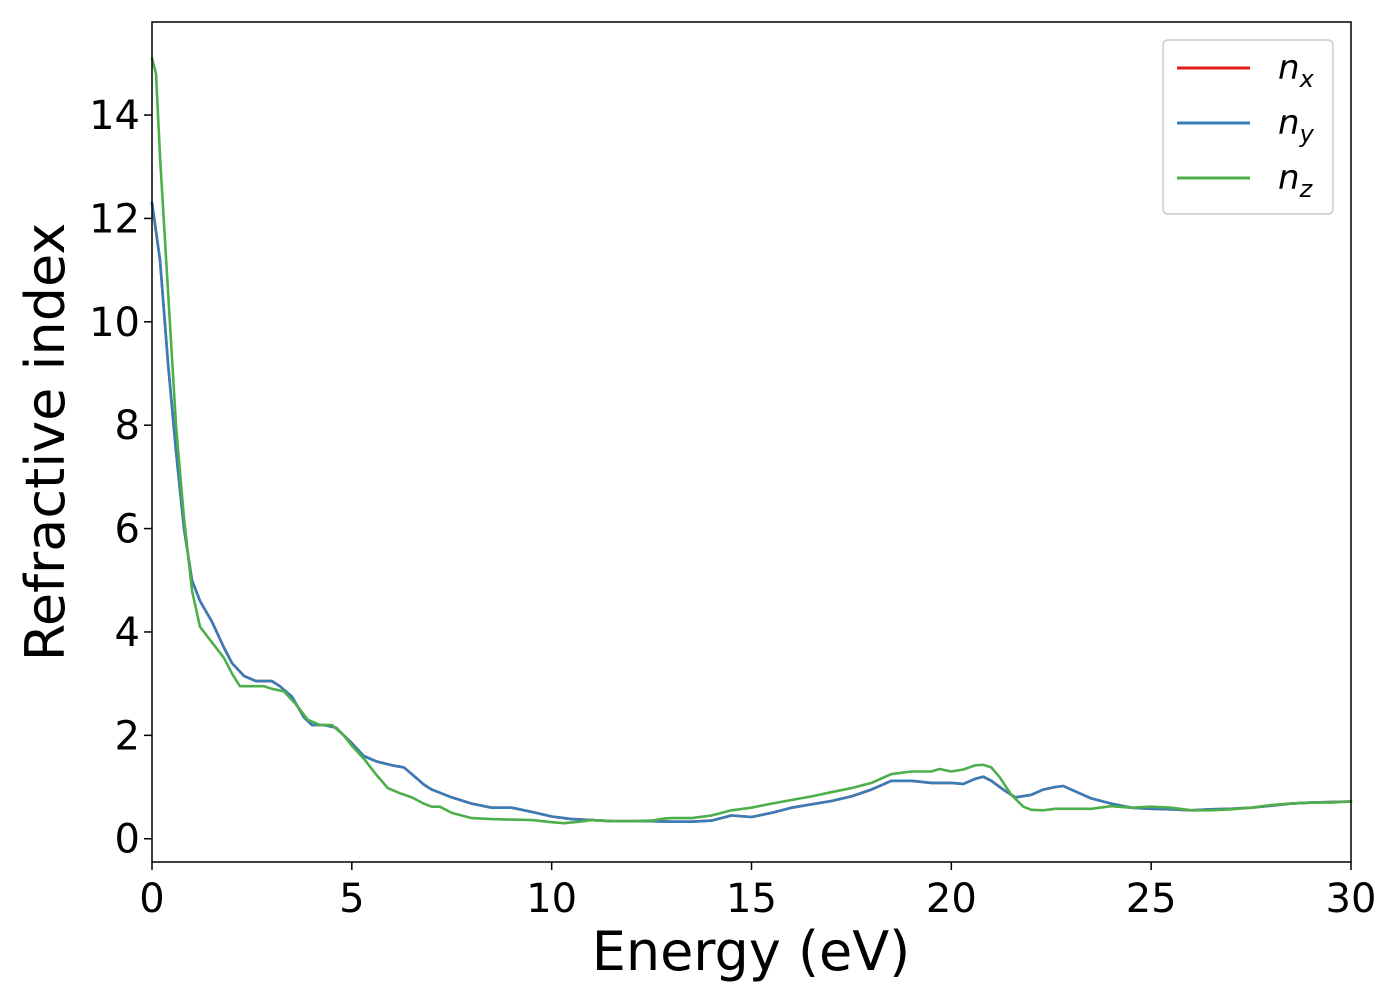 The width and height of the screenshot is (1400, 1000). I want to click on legend-label-n-y: ny, so click(1296, 125).